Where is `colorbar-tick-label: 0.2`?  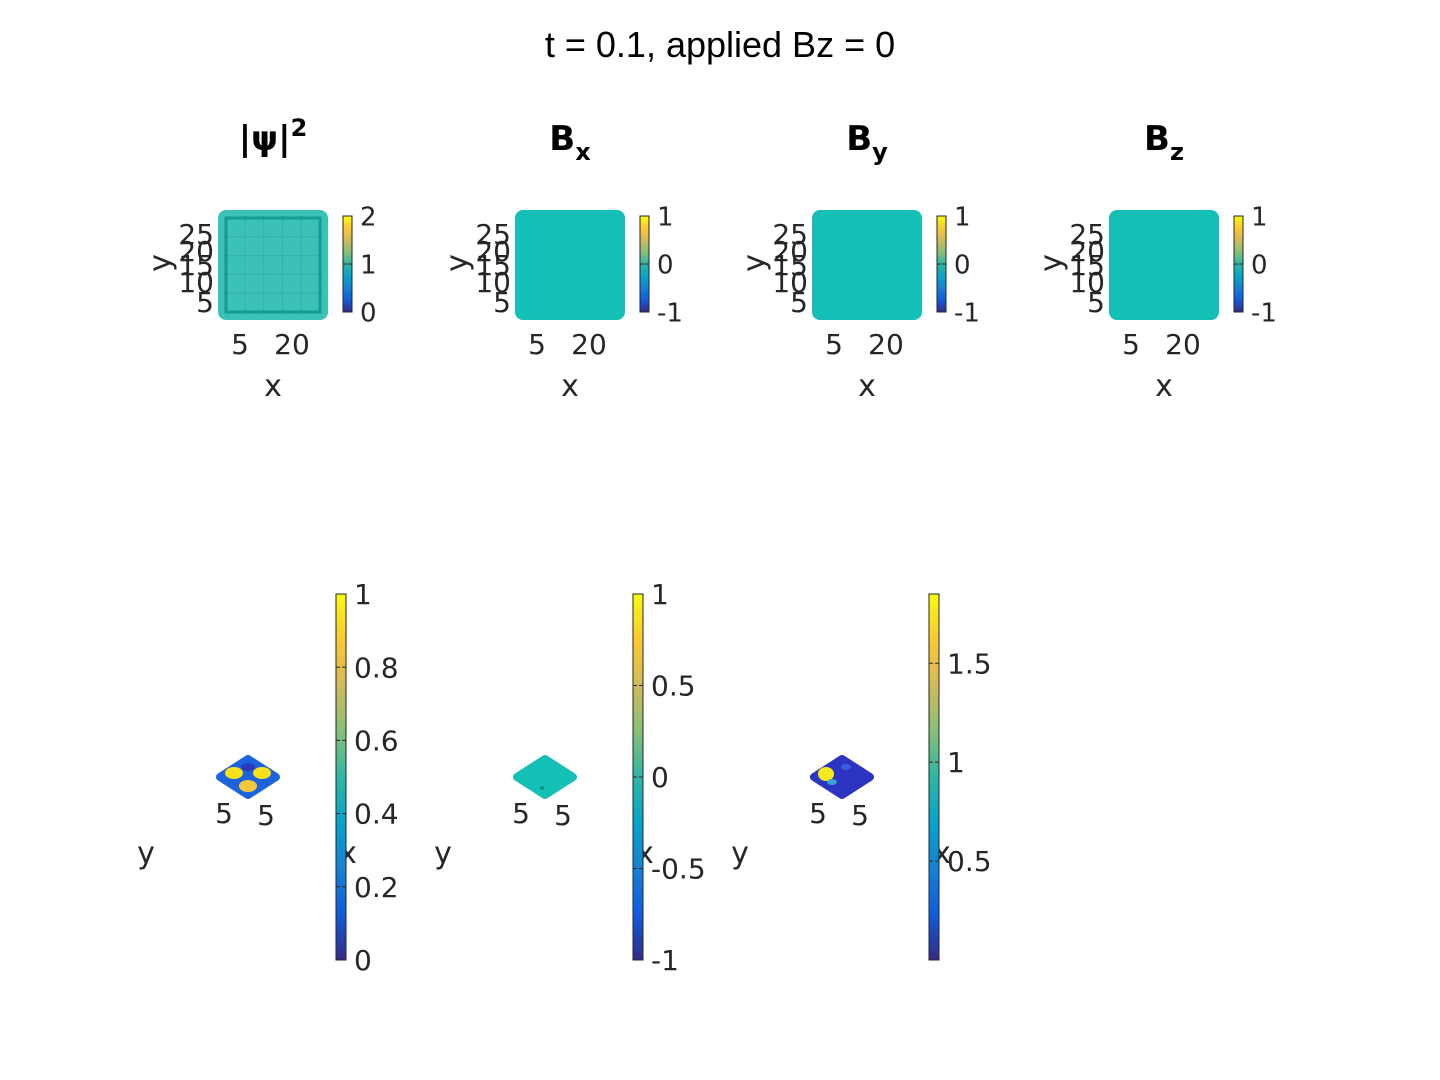 colorbar-tick-label: 0.2 is located at coordinates (376, 887).